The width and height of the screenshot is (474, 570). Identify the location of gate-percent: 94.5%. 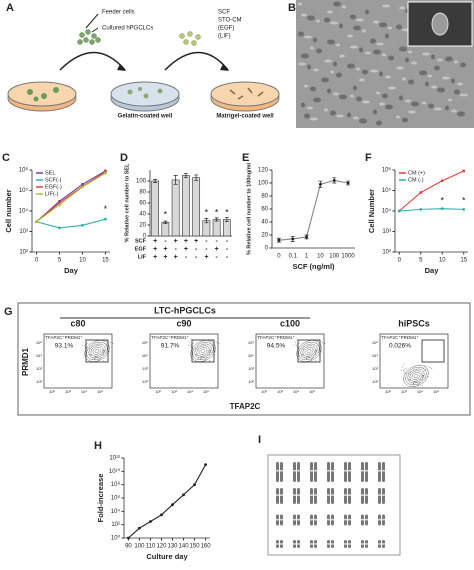
(276, 346).